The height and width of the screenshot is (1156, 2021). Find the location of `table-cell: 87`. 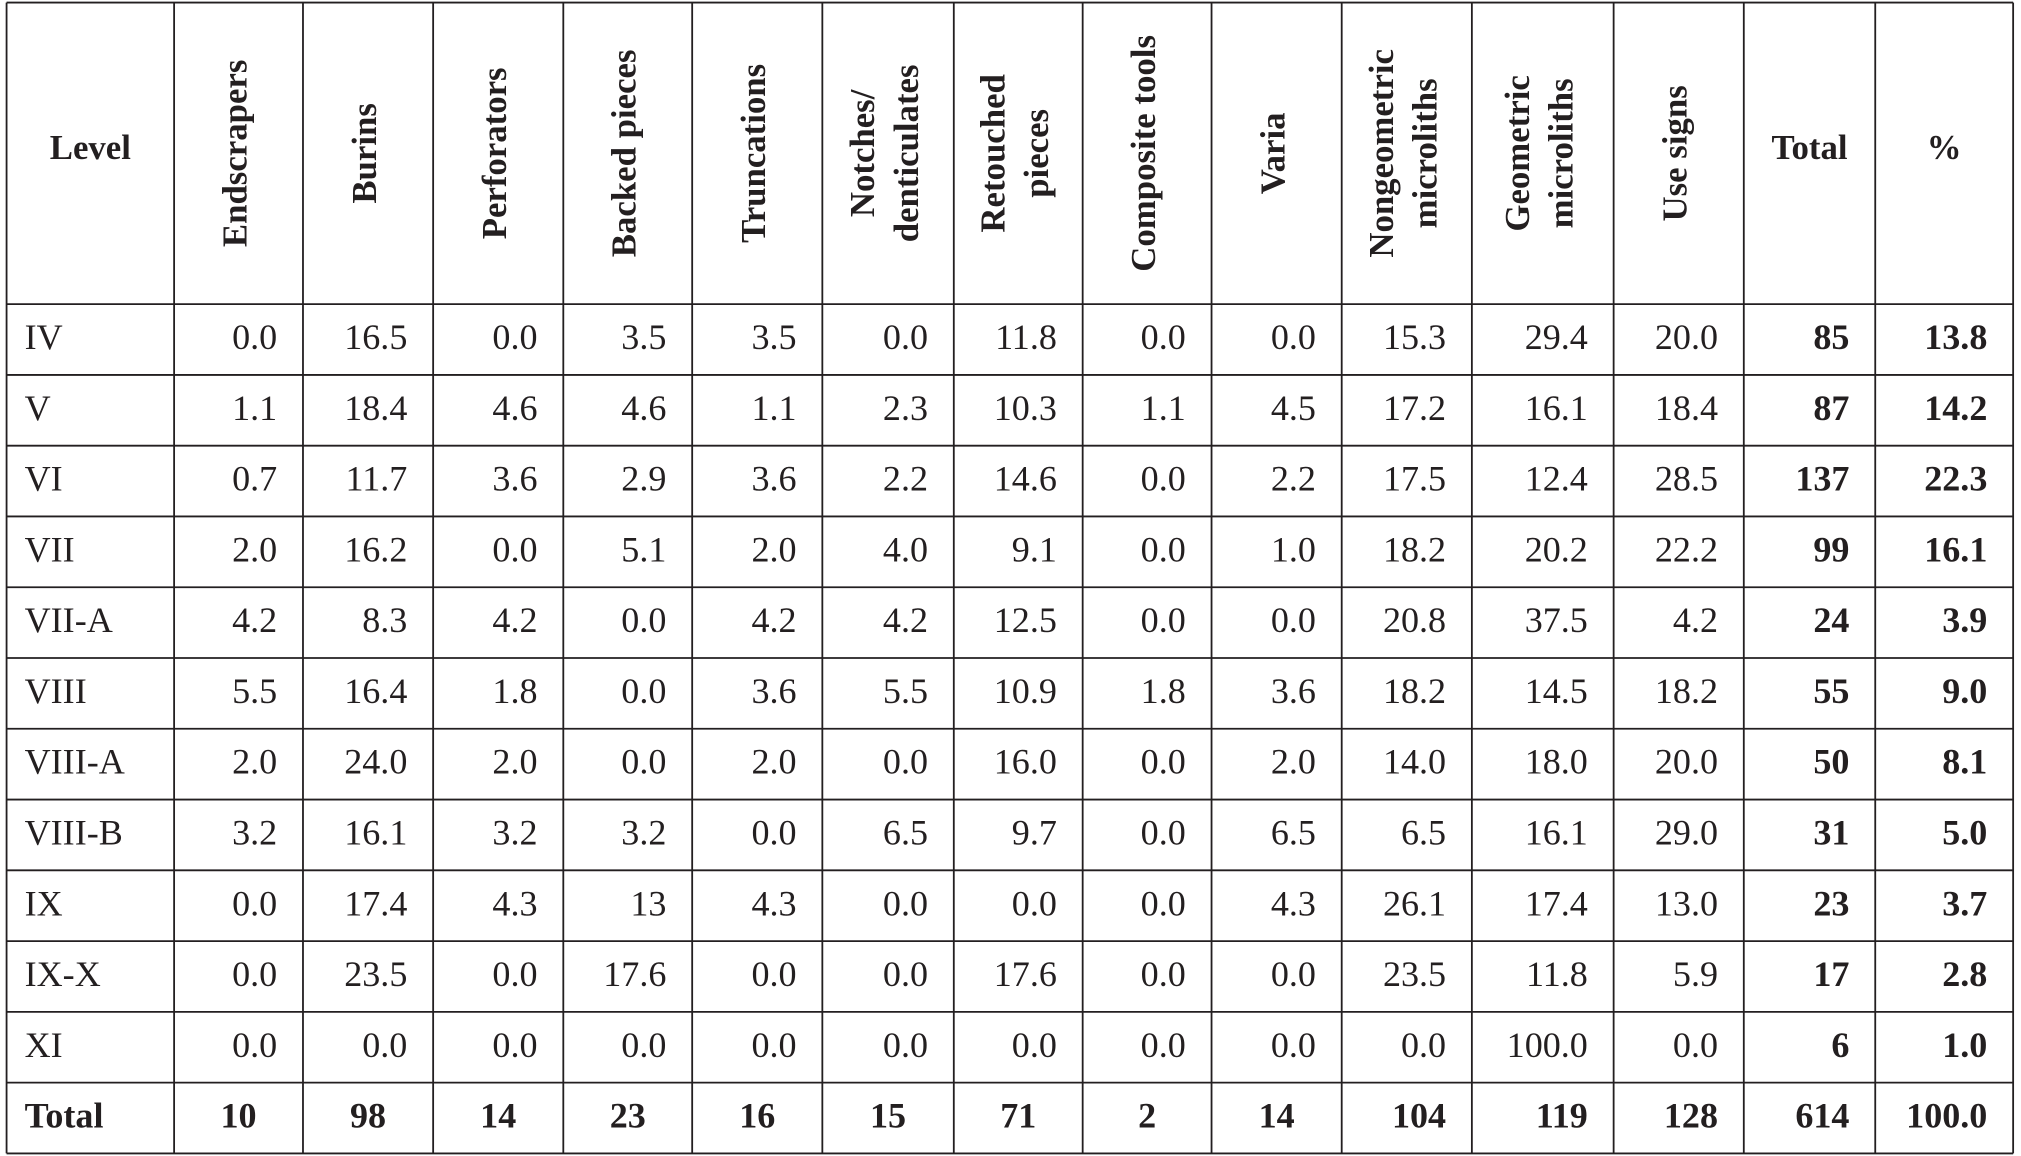

table-cell: 87 is located at coordinates (1831, 408).